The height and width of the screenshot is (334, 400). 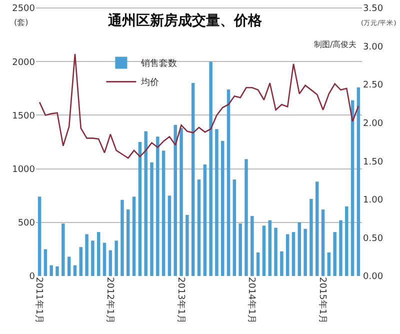 I want to click on y-tick-label: 2000, so click(x=24, y=63).